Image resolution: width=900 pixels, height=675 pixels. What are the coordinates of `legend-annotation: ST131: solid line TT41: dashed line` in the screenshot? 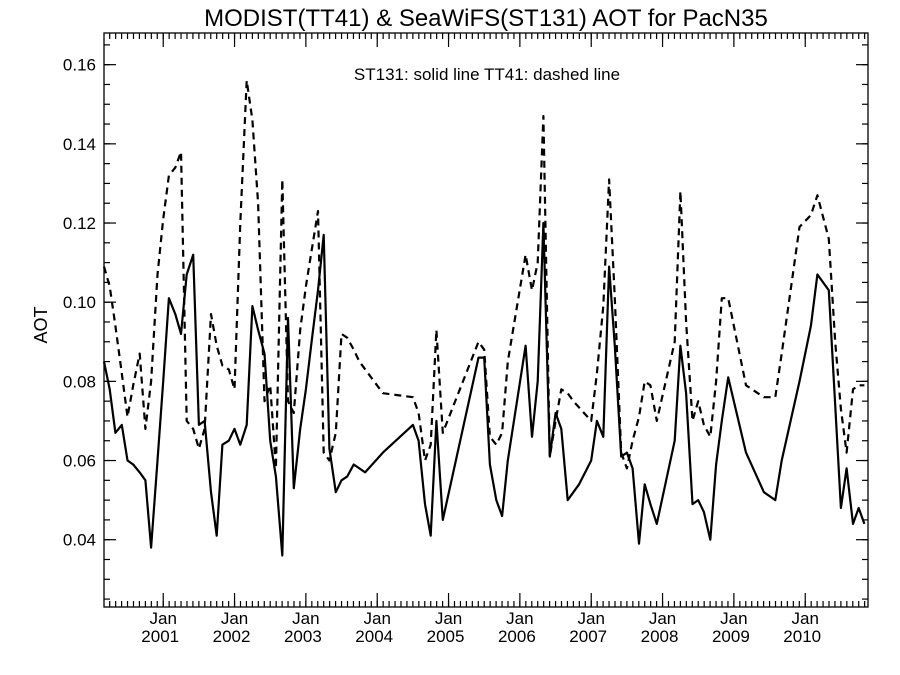 It's located at (487, 74).